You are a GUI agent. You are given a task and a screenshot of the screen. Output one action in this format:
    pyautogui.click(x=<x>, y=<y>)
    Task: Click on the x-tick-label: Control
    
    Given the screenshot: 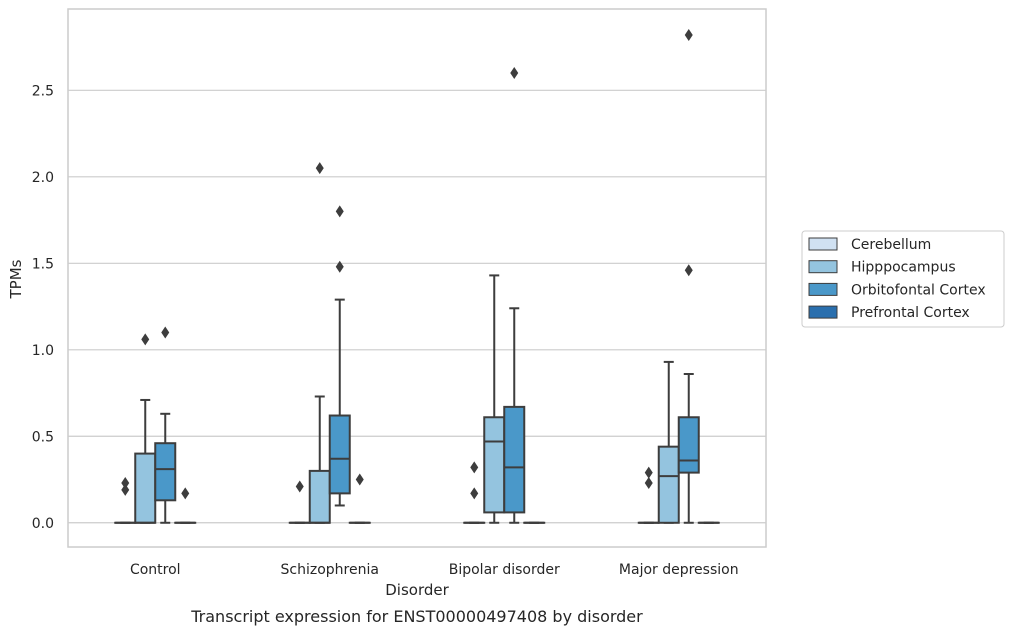 What is the action you would take?
    pyautogui.click(x=155, y=570)
    